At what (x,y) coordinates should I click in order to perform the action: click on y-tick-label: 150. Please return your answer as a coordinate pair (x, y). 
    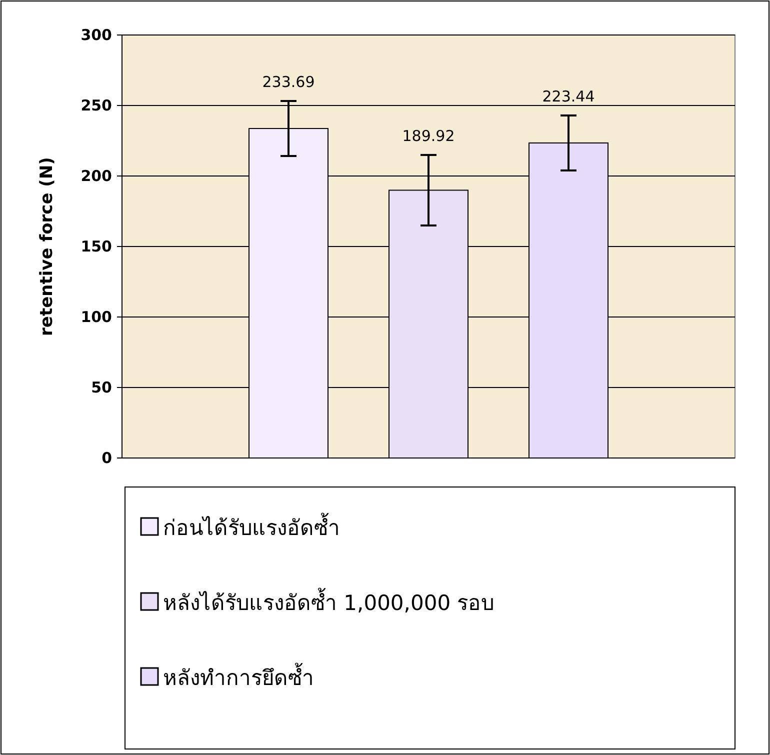
    Looking at the image, I should click on (96, 247).